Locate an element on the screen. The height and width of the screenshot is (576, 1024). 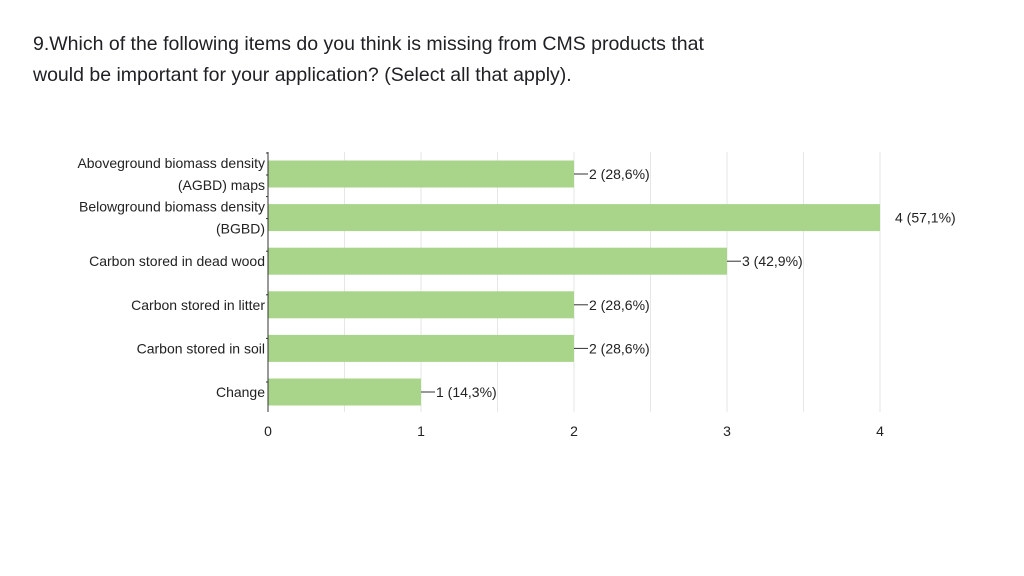
category-label: Belowground biomass density is located at coordinates (172, 207).